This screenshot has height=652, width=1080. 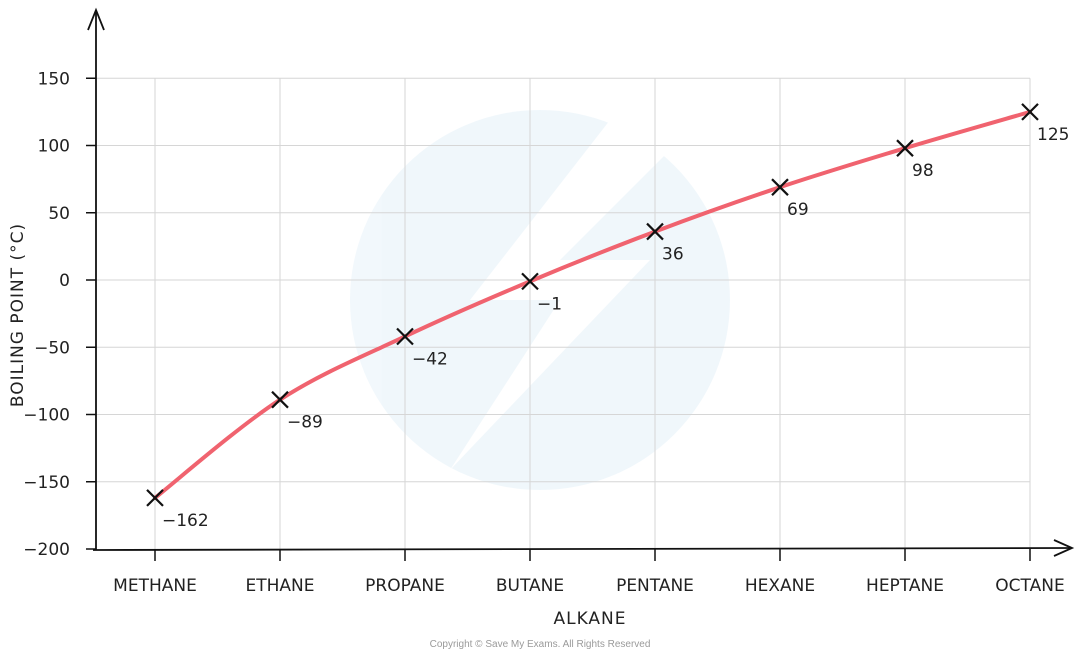 What do you see at coordinates (549, 304) in the screenshot?
I see `data-label: −1` at bounding box center [549, 304].